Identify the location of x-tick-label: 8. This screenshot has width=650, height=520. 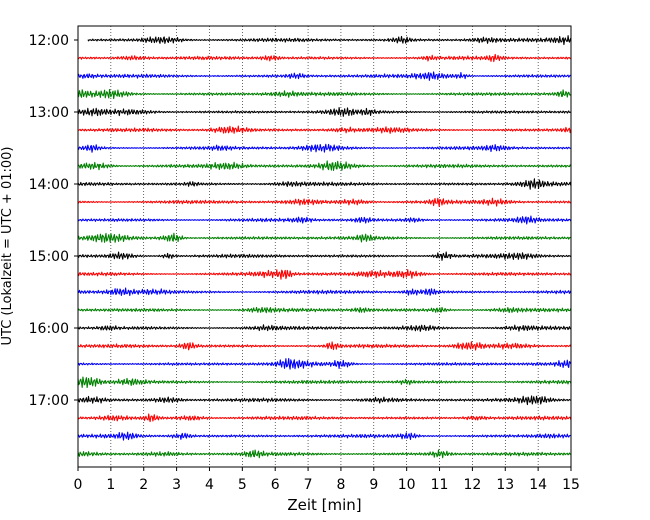
(340, 485).